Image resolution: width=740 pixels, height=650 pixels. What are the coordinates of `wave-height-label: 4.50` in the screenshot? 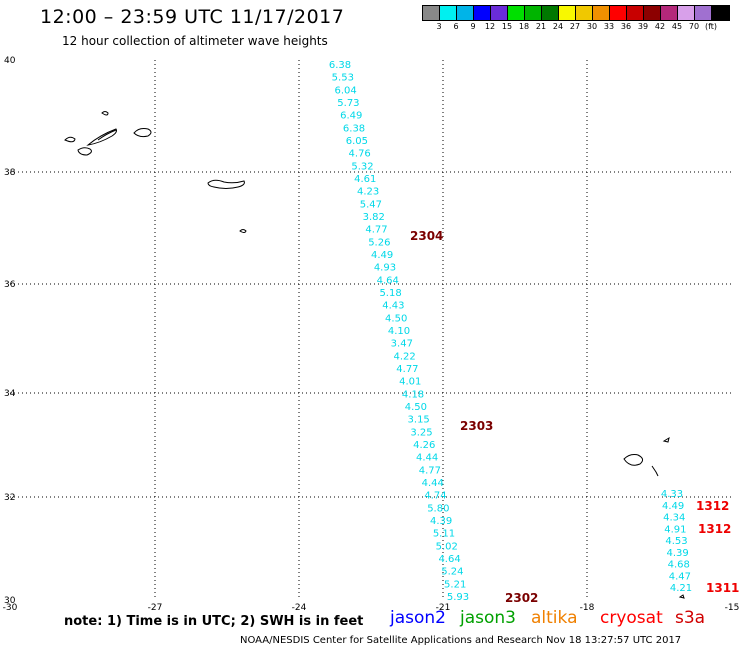 It's located at (416, 407).